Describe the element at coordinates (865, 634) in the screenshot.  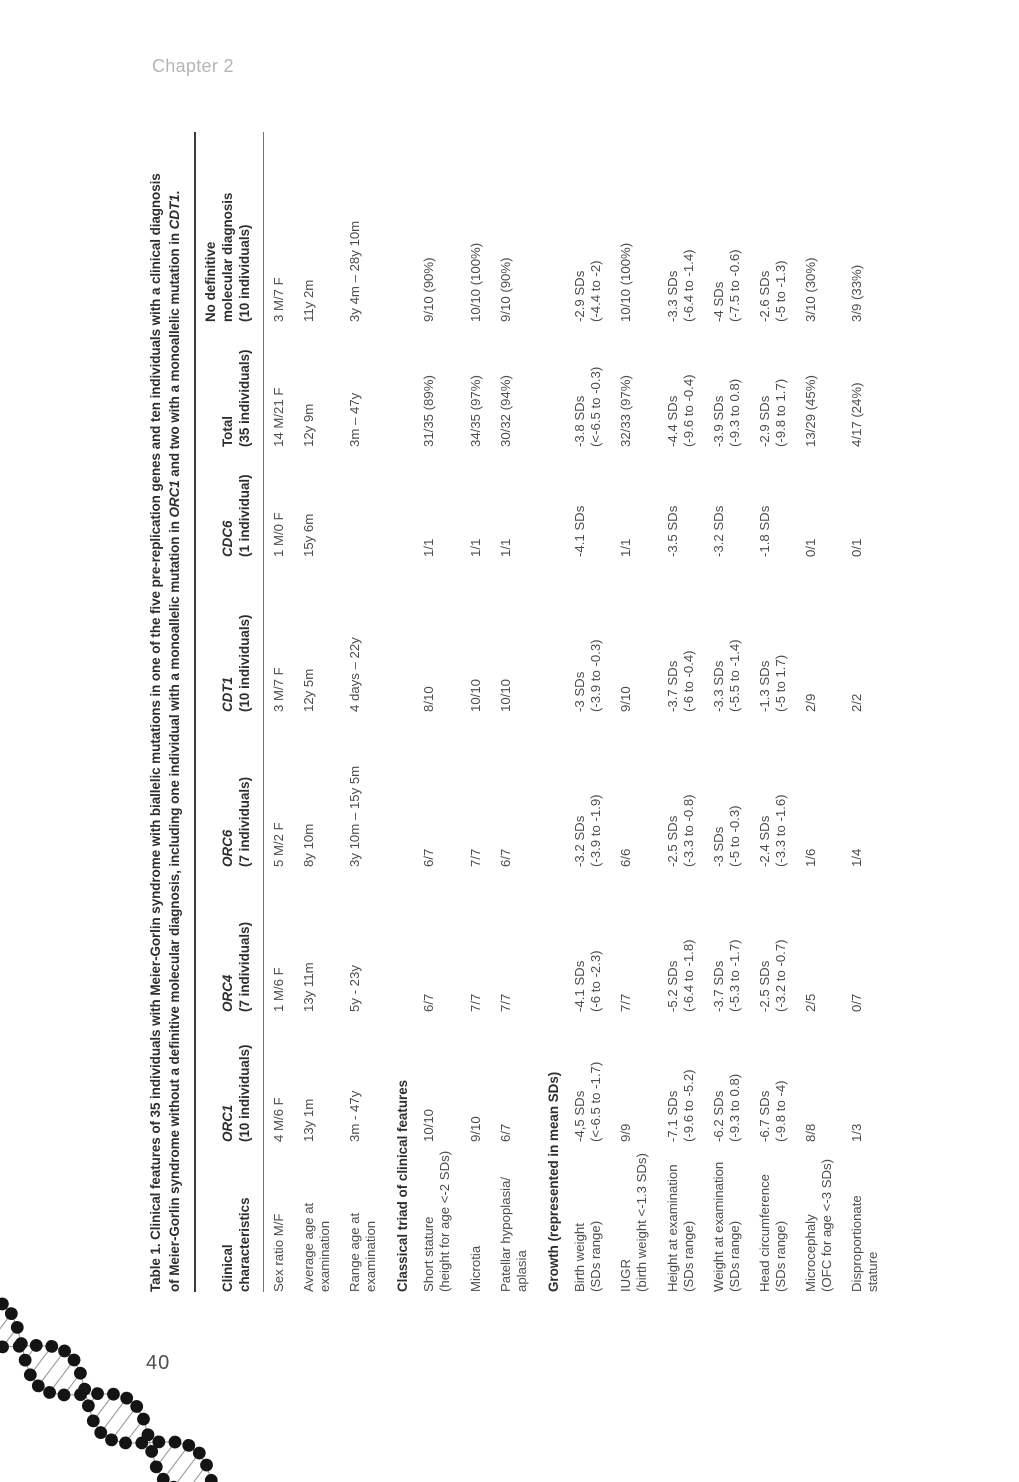
I see `table-cell: 2/2` at that location.